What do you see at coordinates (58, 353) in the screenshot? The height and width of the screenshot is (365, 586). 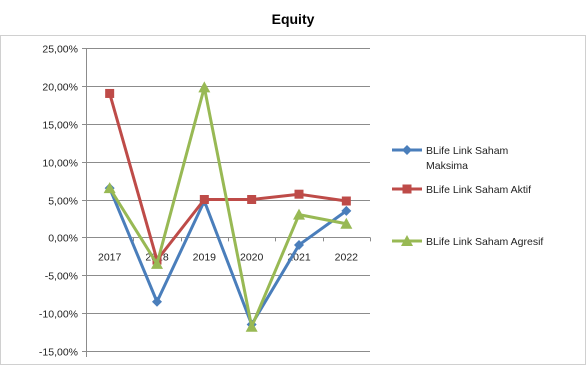 I see `y-tick-label: -15,00%` at bounding box center [58, 353].